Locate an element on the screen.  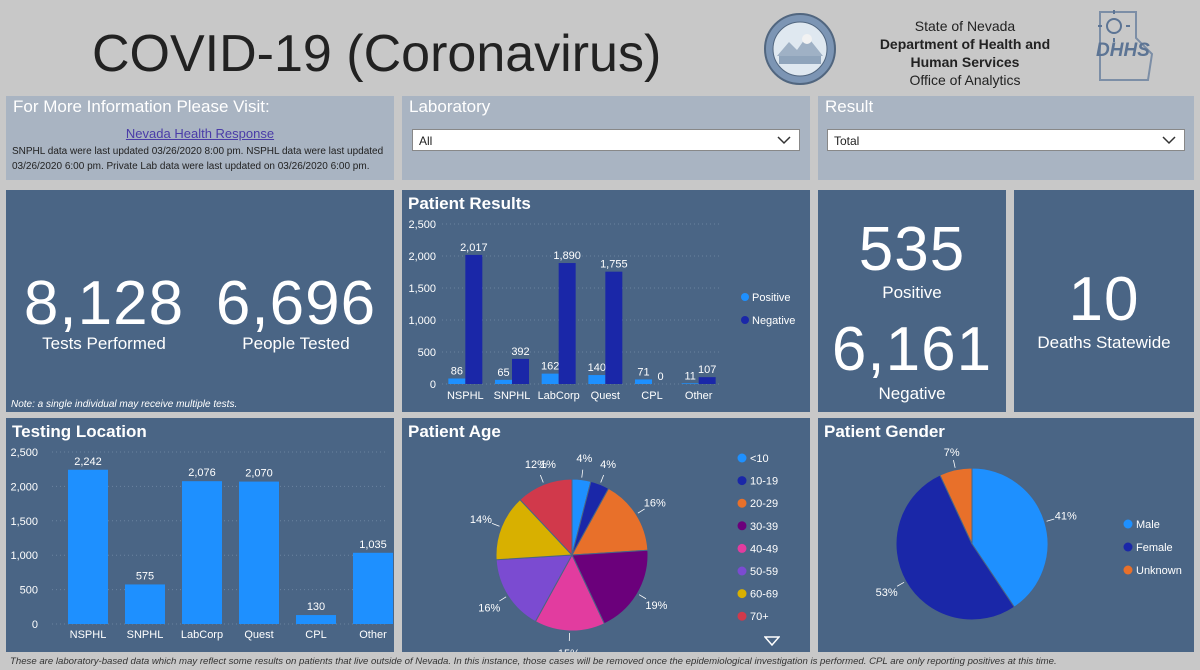
chevron-down-icon is located at coordinates (784, 140).